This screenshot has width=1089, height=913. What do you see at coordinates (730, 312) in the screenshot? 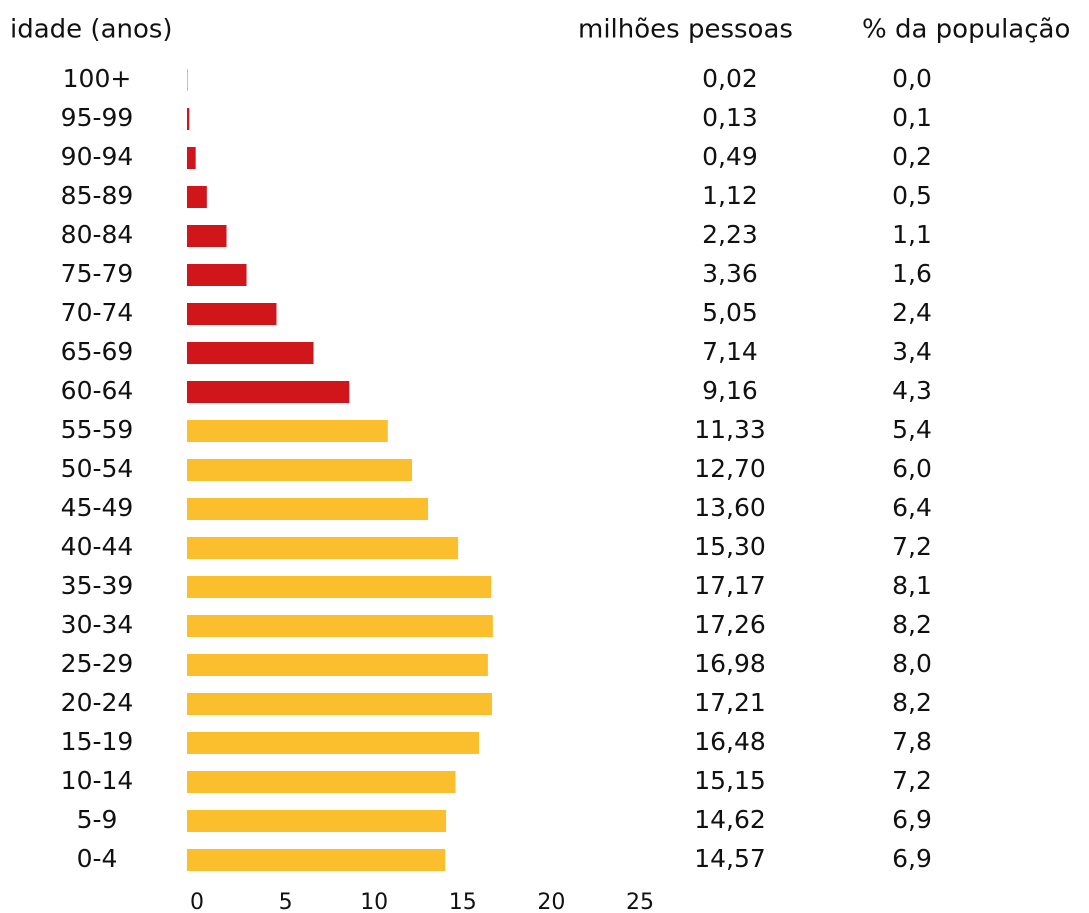
I see `value-label: 5,05` at bounding box center [730, 312].